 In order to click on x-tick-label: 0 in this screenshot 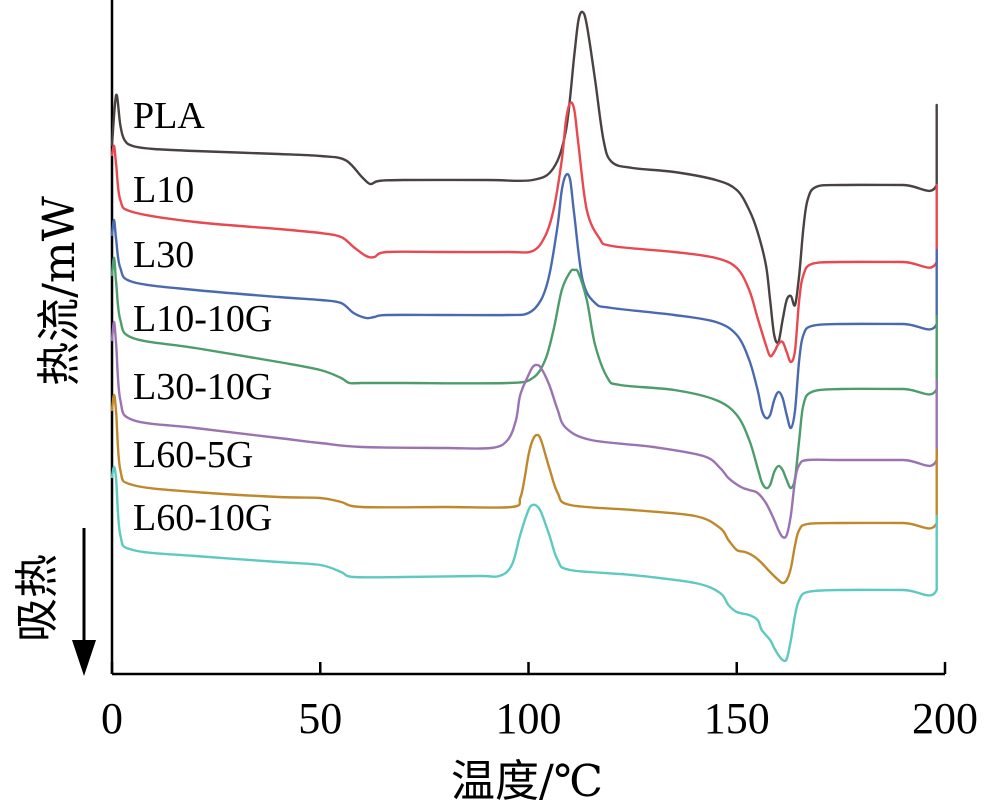, I will do `click(112, 718)`.